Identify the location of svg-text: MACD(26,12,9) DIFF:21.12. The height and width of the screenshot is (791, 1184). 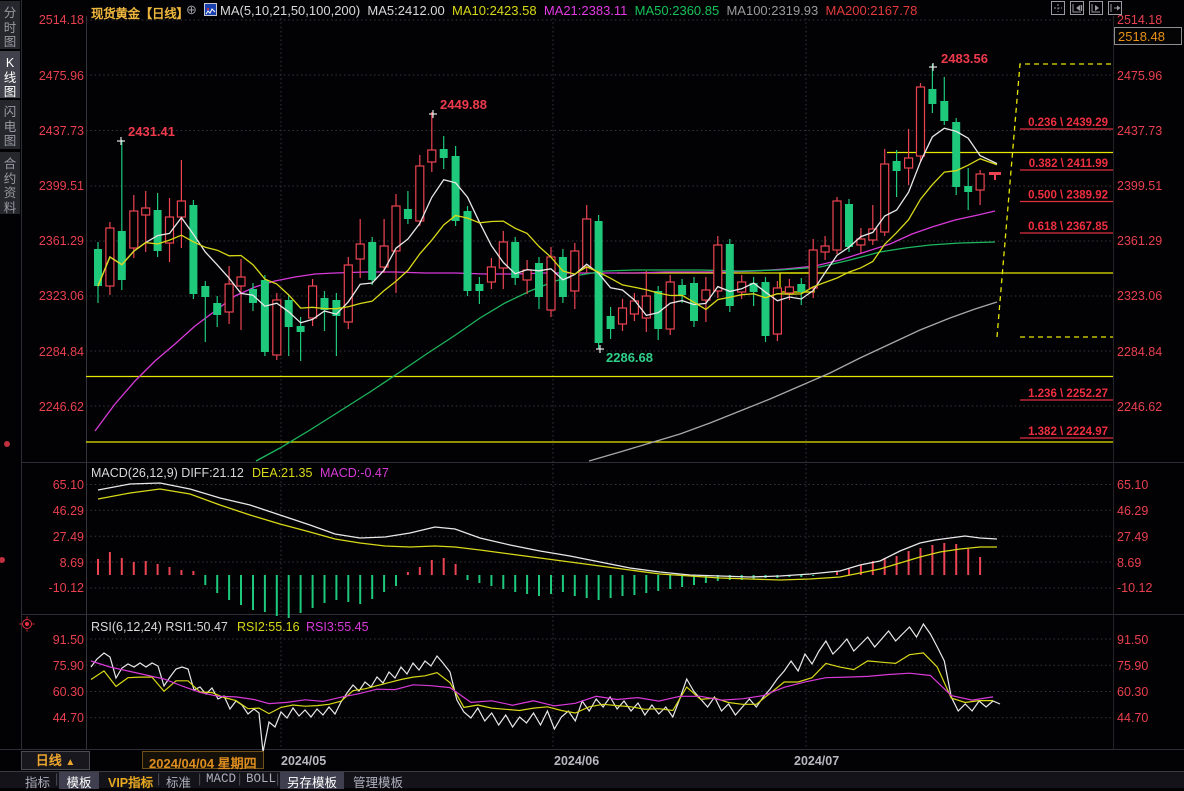
(167, 473).